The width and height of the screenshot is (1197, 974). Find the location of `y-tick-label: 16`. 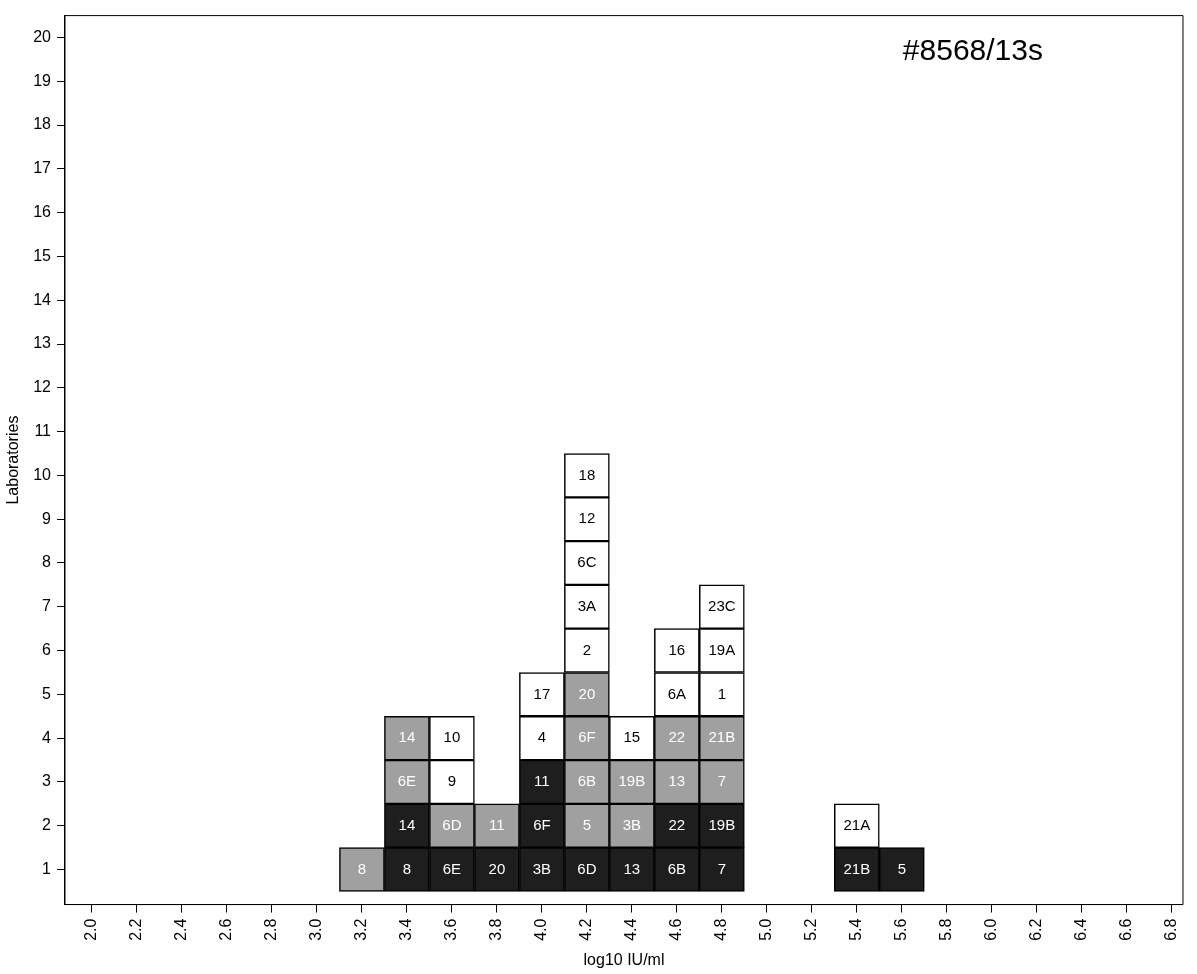

y-tick-label: 16 is located at coordinates (42, 212).